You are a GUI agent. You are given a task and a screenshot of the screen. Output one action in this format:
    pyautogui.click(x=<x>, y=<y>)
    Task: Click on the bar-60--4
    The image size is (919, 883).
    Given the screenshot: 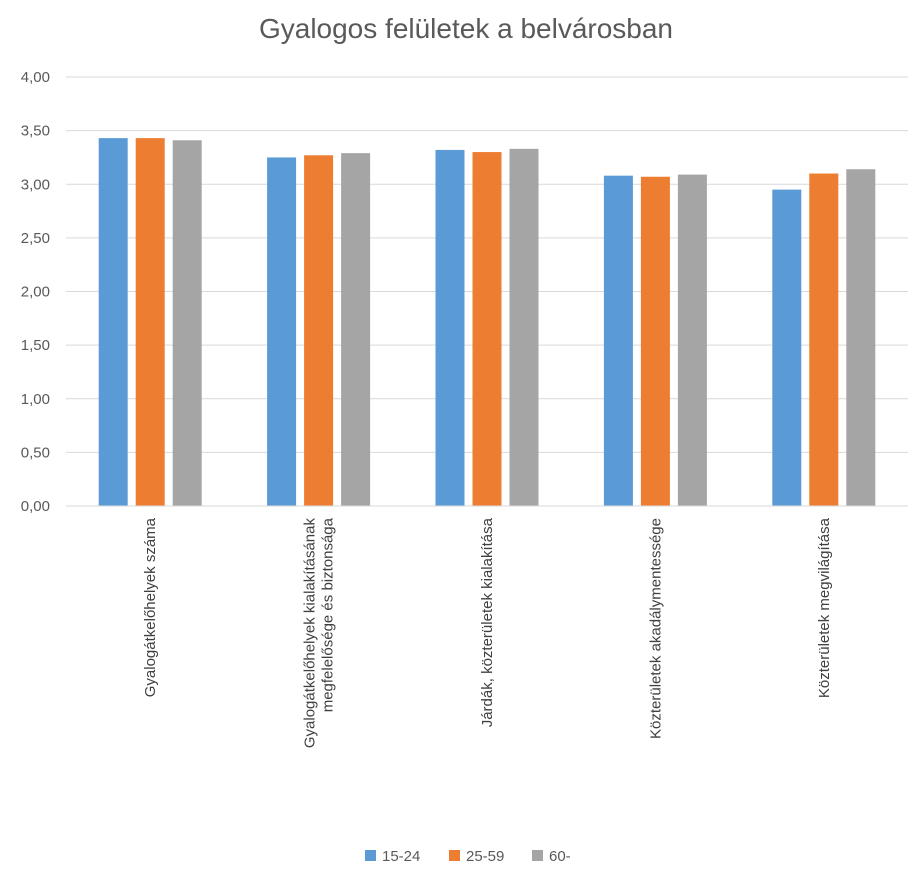 What is the action you would take?
    pyautogui.click(x=861, y=338)
    